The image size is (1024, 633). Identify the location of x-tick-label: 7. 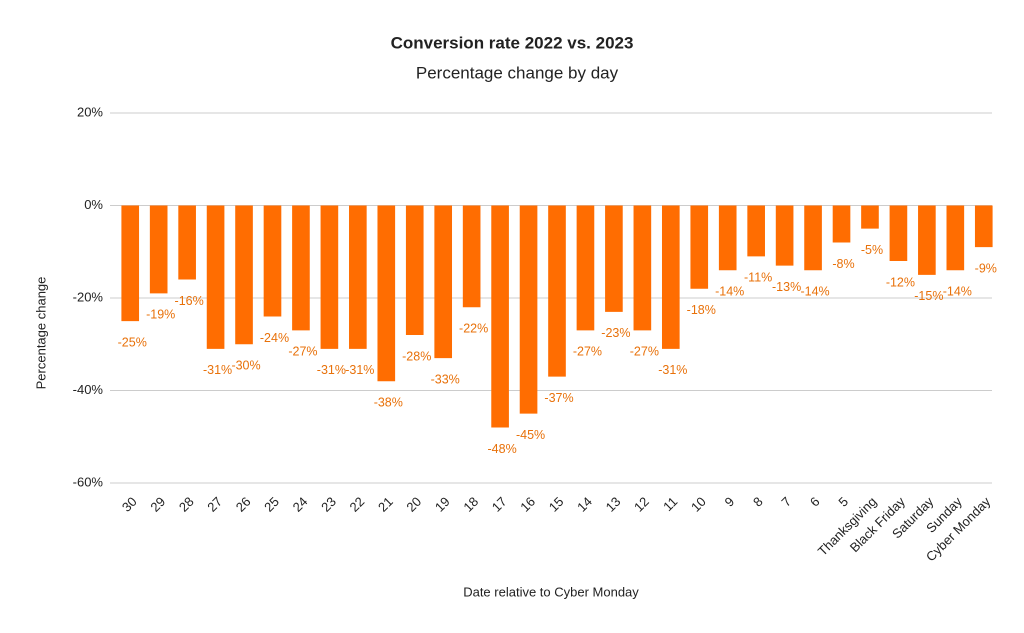
(786, 502).